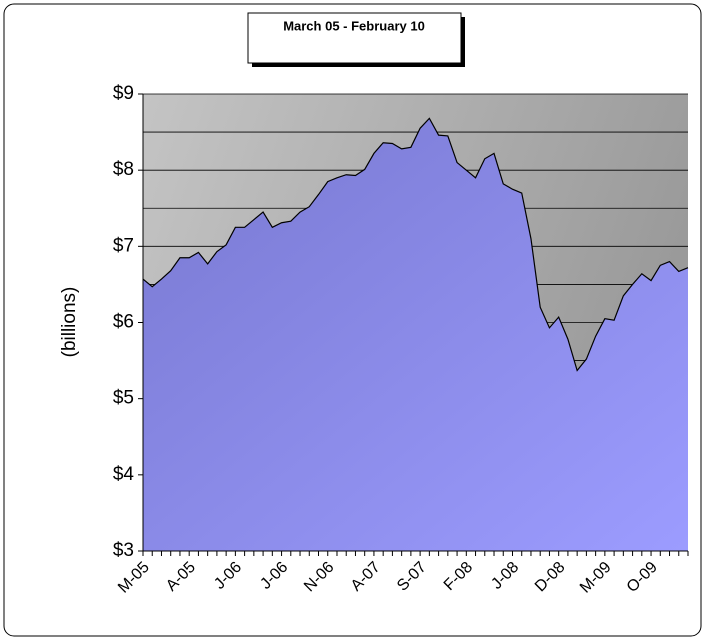 The image size is (706, 641). Describe the element at coordinates (123, 93) in the screenshot. I see `y-tick-label: $9` at that location.